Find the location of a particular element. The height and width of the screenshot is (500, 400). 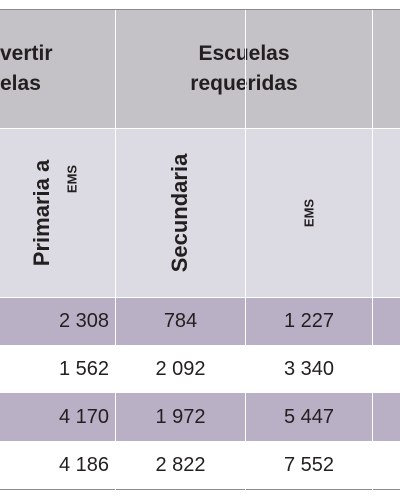

subheader-text: Secundaria is located at coordinates (179, 213).